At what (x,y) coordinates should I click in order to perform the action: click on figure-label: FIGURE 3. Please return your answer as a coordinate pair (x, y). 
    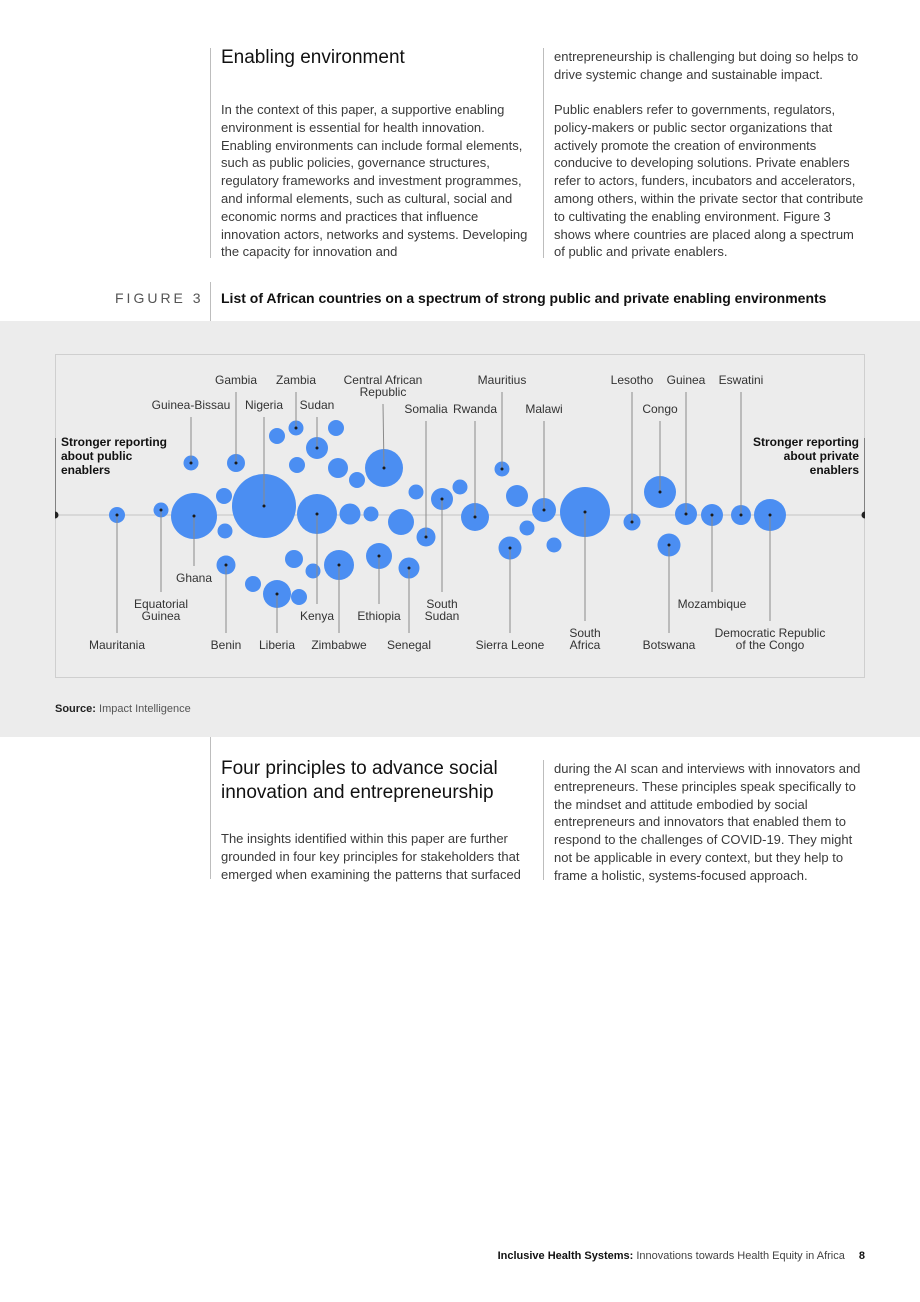
    Looking at the image, I should click on (159, 298).